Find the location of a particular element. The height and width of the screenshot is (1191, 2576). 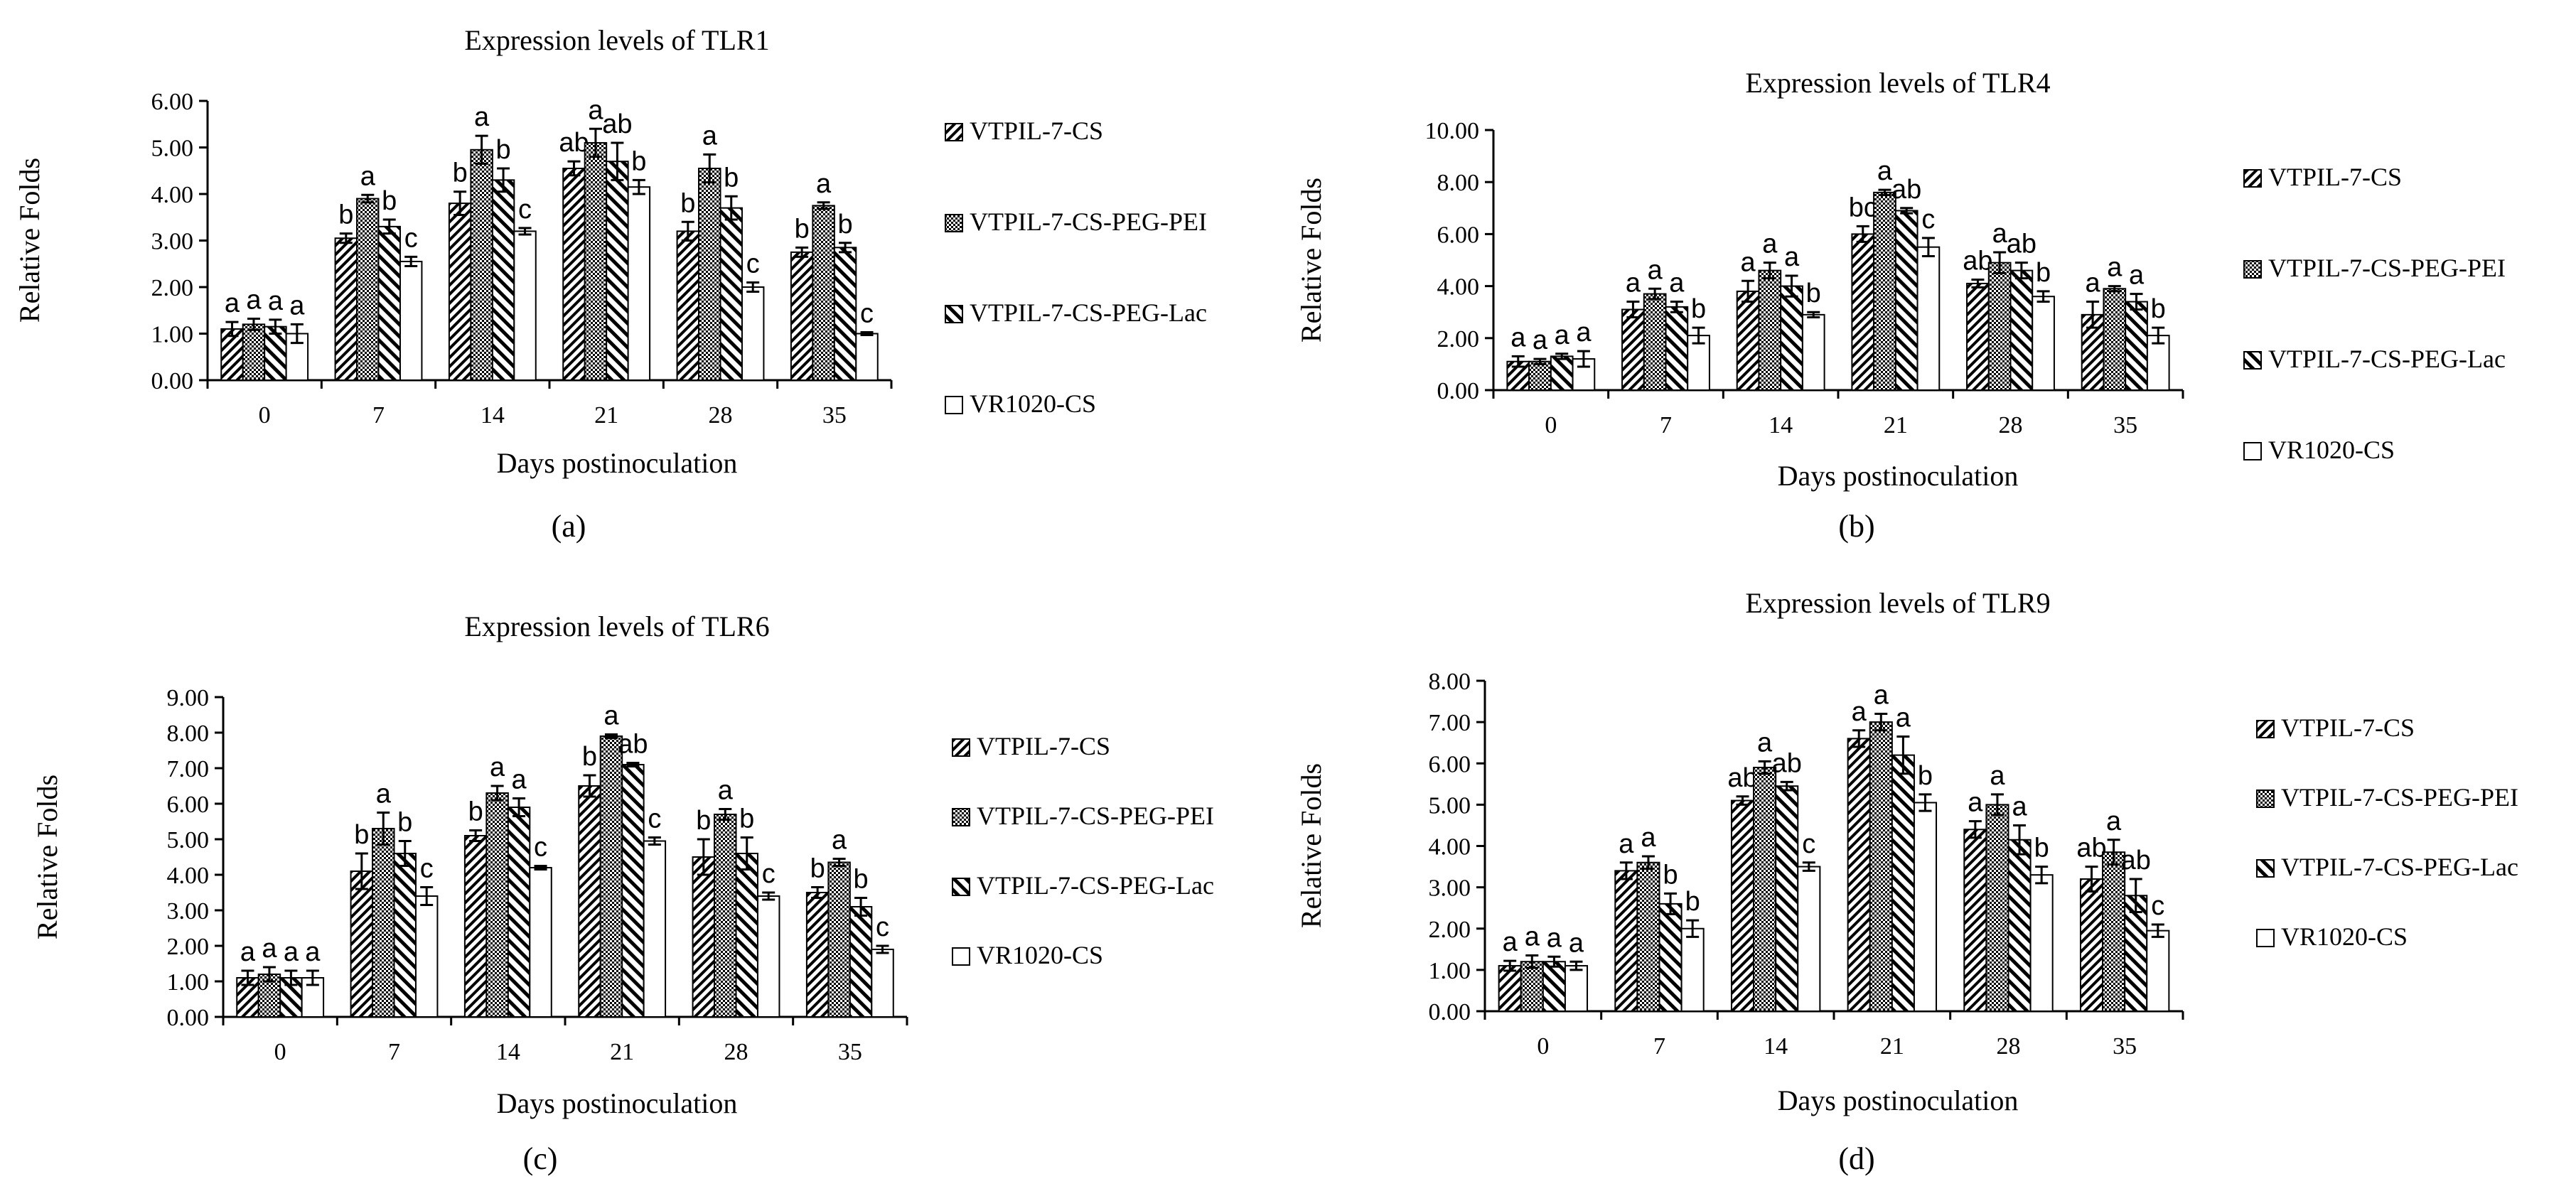

x-tick-label: 21 is located at coordinates (622, 1052).